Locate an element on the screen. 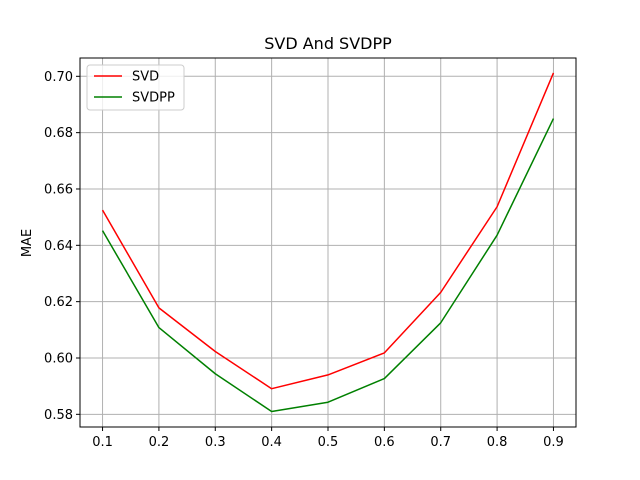 This screenshot has height=480, width=640. x-tick-label: 0.5 is located at coordinates (328, 442).